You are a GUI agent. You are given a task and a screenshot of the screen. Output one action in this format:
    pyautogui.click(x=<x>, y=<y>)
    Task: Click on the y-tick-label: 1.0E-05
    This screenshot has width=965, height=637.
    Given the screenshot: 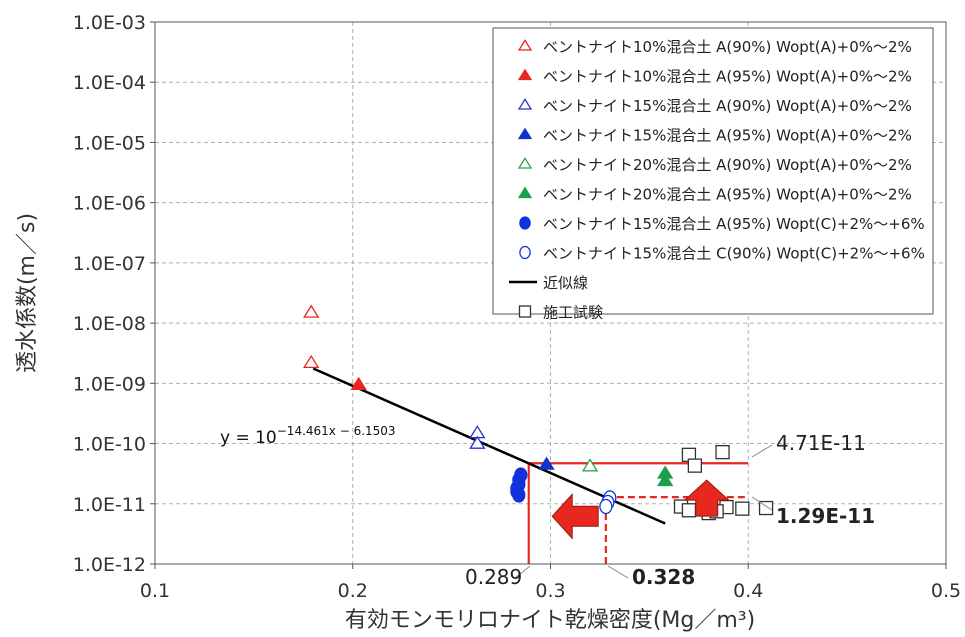 What is the action you would take?
    pyautogui.click(x=109, y=143)
    